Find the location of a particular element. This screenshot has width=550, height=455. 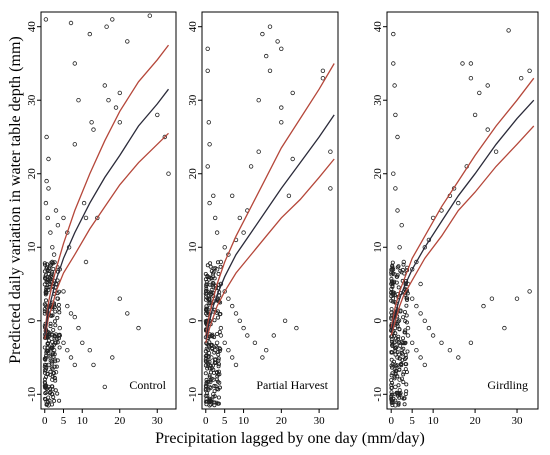

y-tick-label: 30 is located at coordinates (378, 100).